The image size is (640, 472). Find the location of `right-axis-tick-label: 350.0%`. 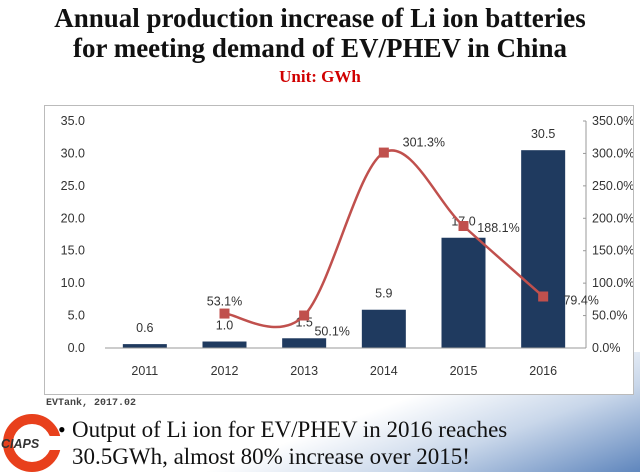

right-axis-tick-label: 350.0% is located at coordinates (612, 121).